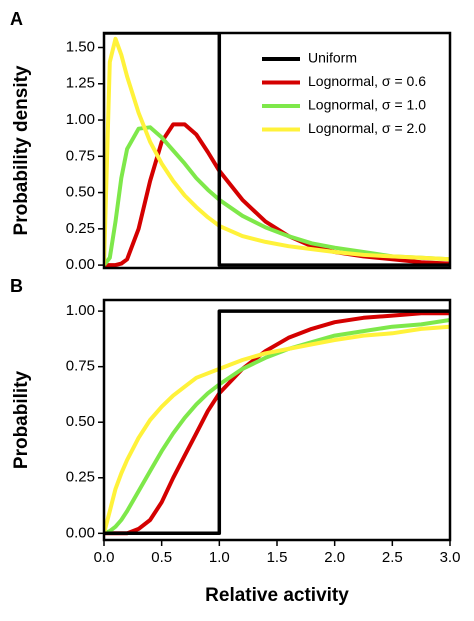 Image resolution: width=474 pixels, height=621 pixels. Describe the element at coordinates (21, 419) in the screenshot. I see `y-axis-label: Probability` at that location.